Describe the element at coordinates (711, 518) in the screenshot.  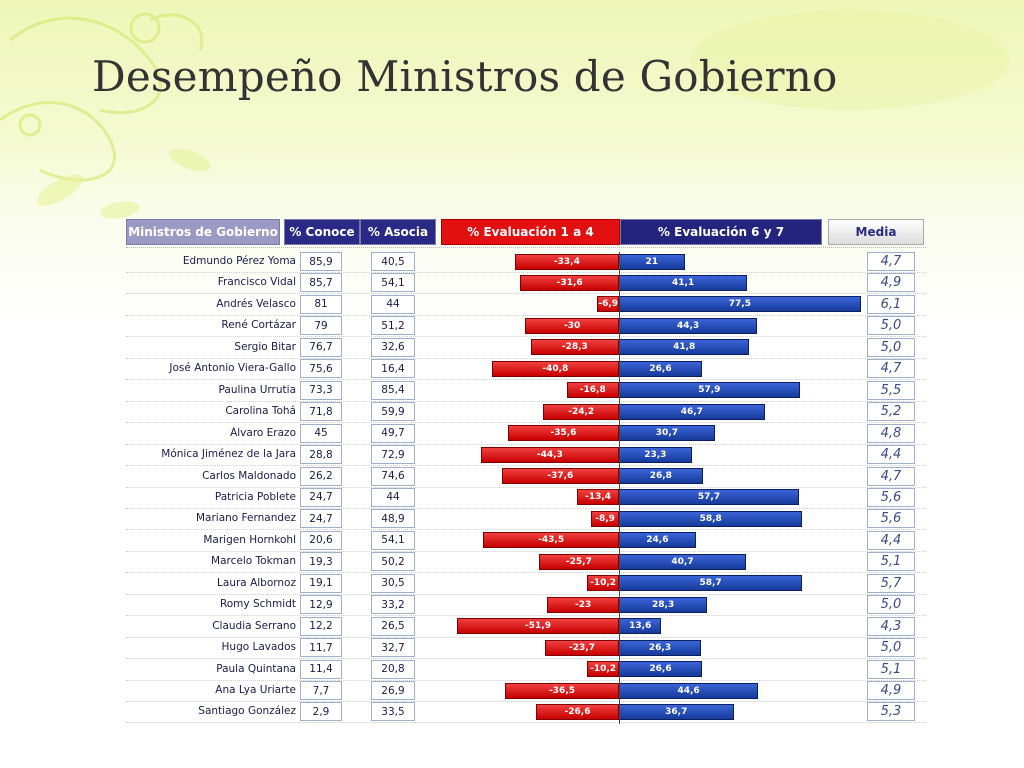
I see `bar-evaluacion-6-y-7: 58,8` at that location.